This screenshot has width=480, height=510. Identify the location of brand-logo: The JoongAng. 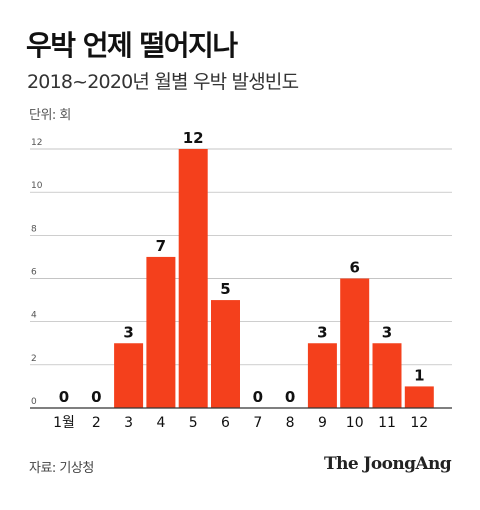
(388, 464).